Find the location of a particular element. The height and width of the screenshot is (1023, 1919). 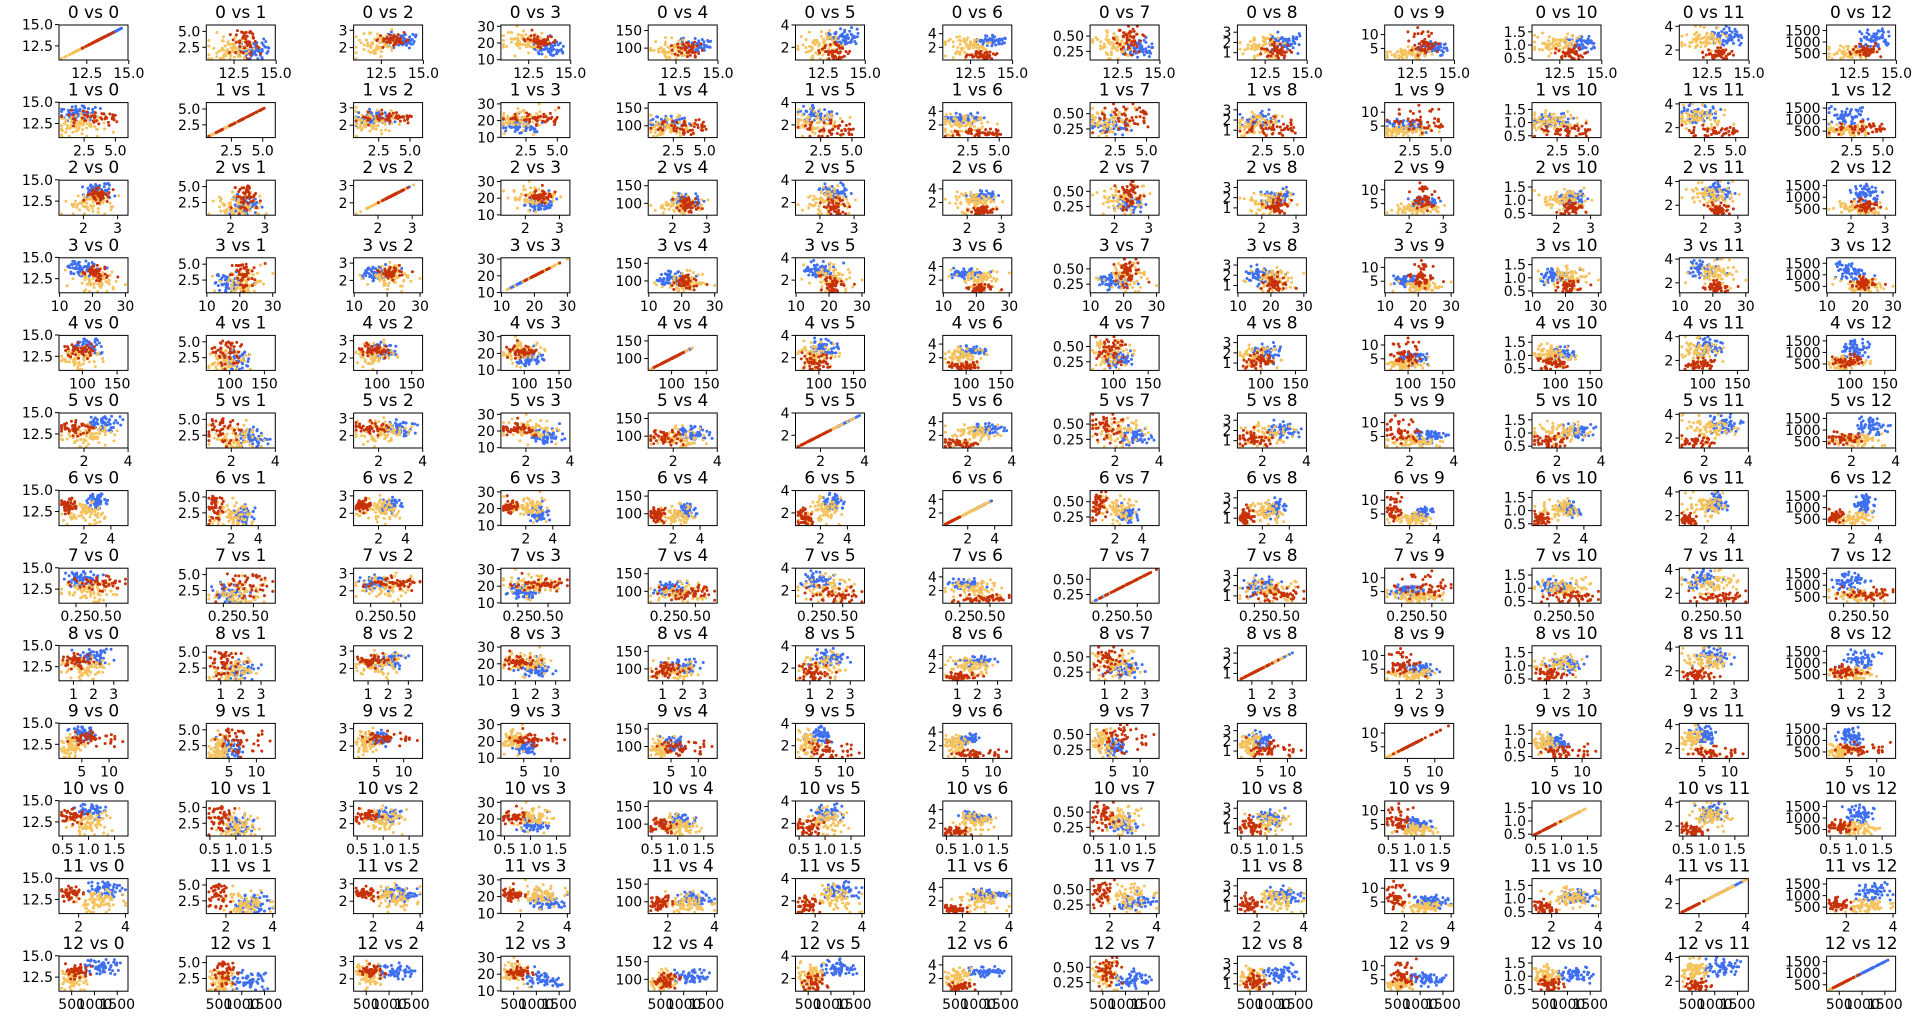

panel-0-vs-5: 0 vs 52412.5 15.0 is located at coordinates (831, 42).